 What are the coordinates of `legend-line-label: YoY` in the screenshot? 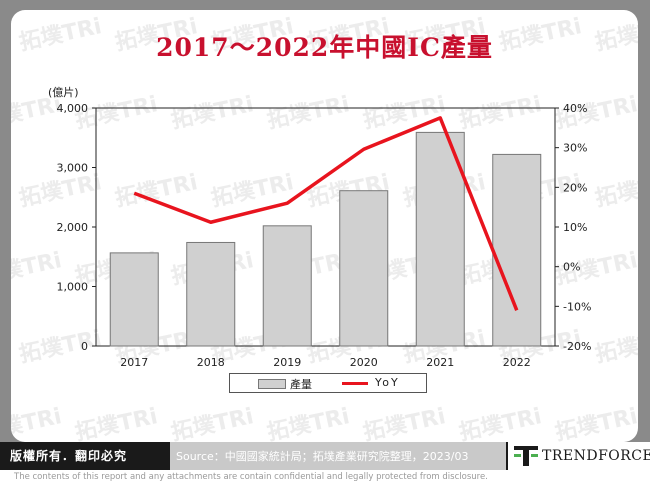 It's located at (387, 382).